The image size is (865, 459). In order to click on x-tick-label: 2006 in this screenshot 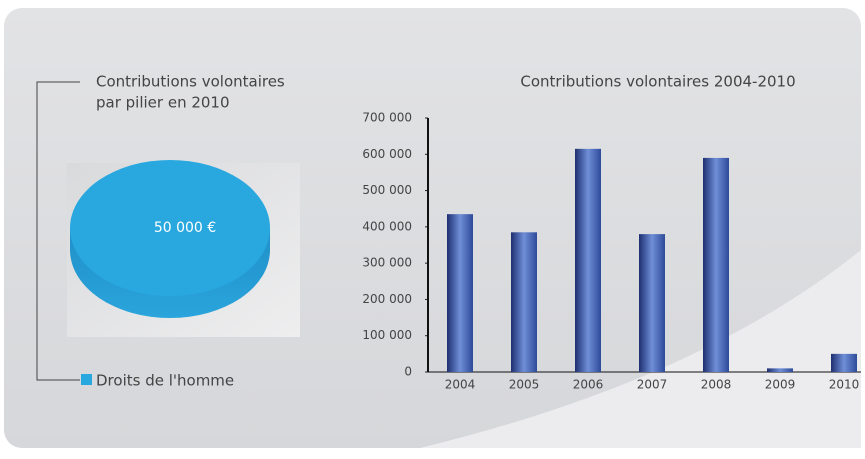, I will do `click(588, 385)`.